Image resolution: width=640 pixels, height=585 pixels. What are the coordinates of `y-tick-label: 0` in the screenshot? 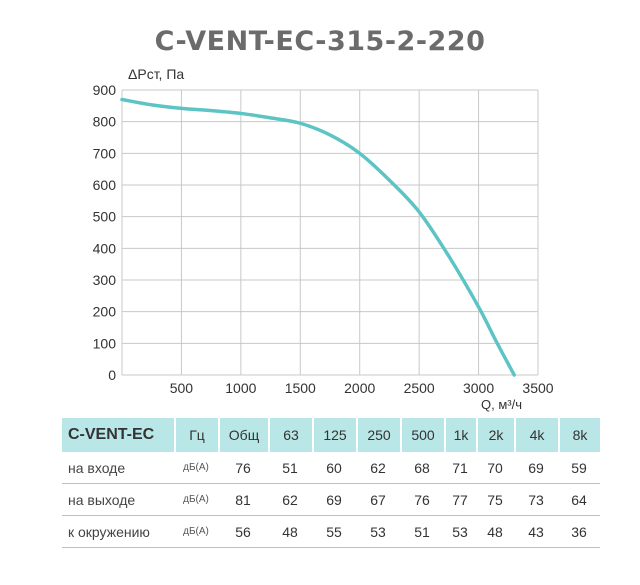 It's located at (112, 375).